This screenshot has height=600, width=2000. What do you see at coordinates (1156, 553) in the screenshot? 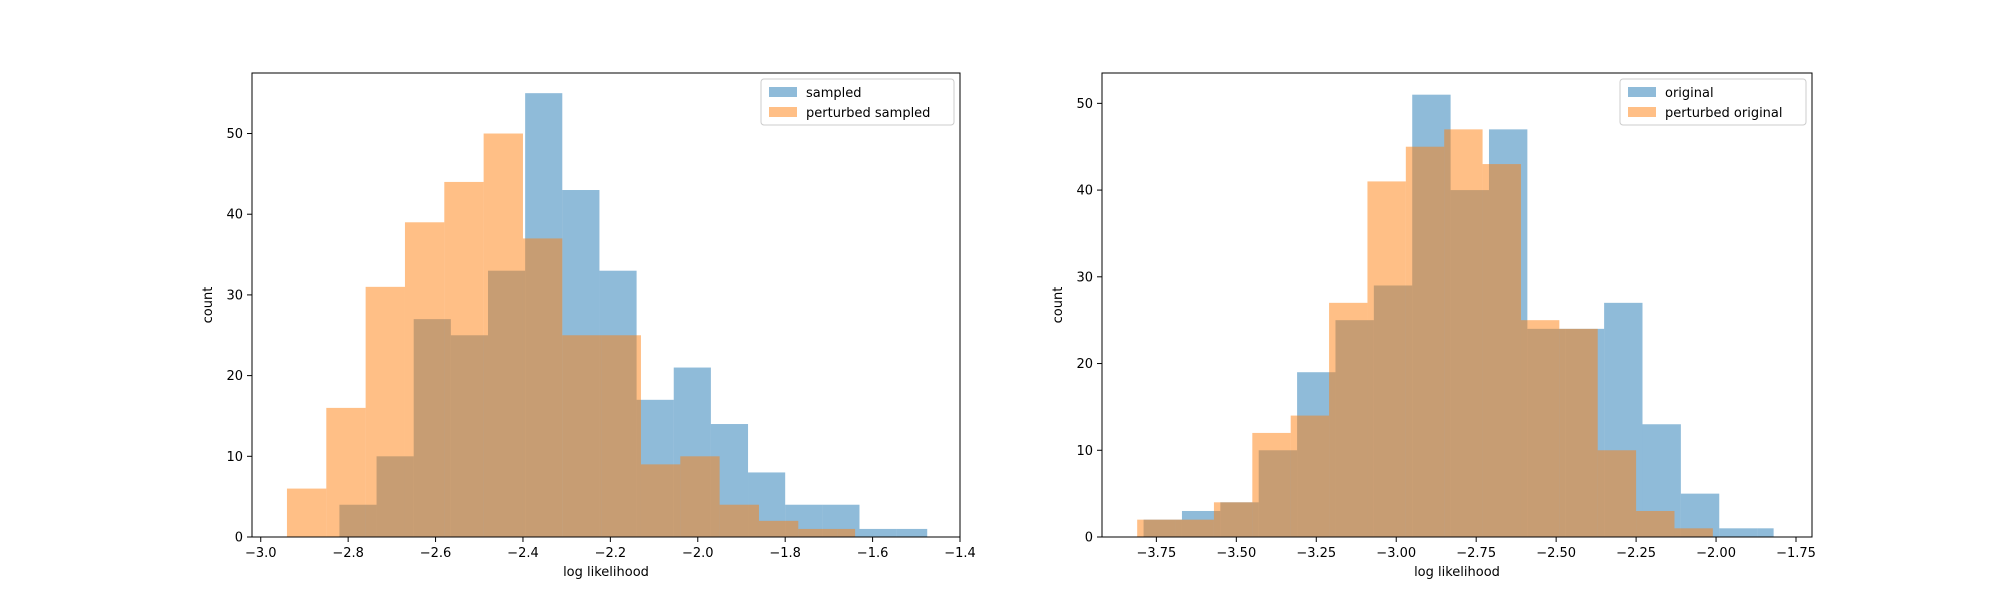
I see `x-tick-label: −3.75` at bounding box center [1156, 553].